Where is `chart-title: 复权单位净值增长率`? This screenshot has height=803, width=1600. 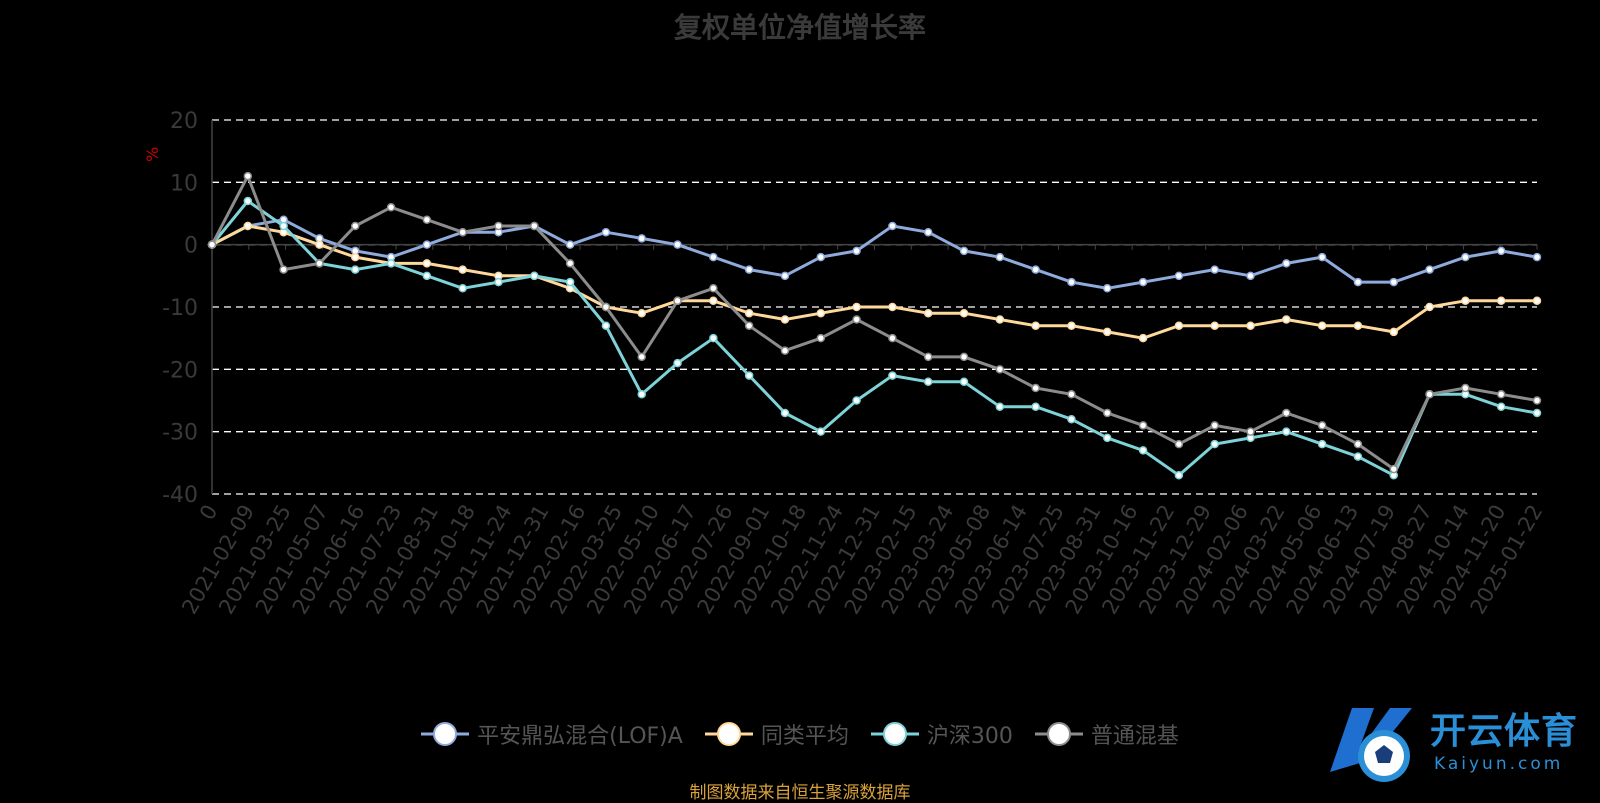 chart-title: 复权单位净值增长率 is located at coordinates (799, 27).